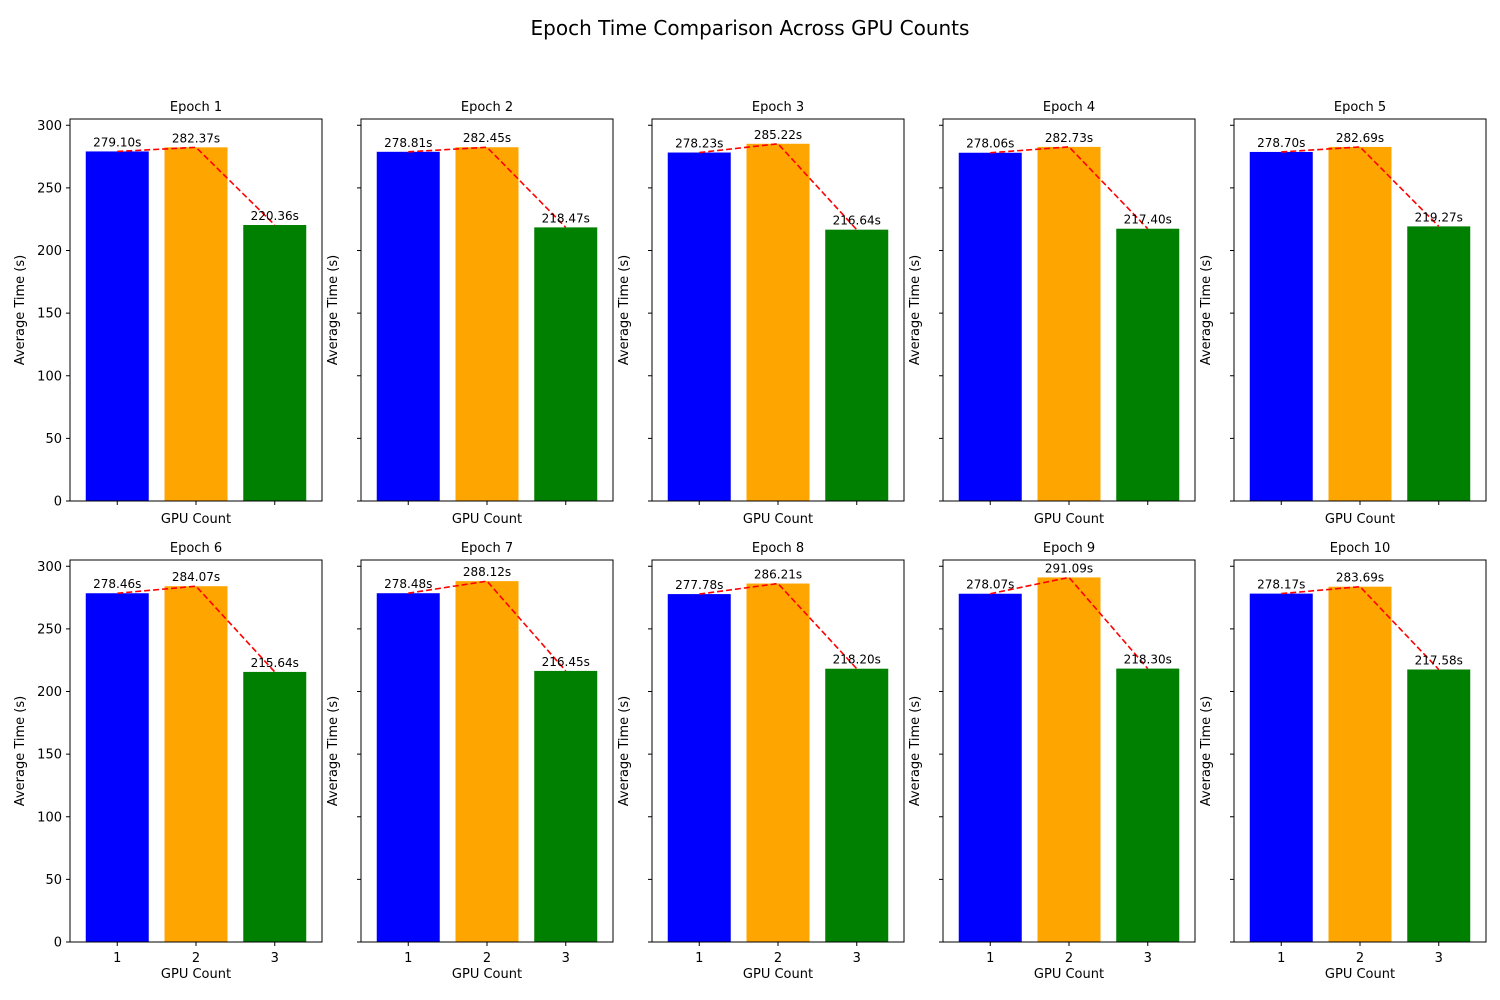 The height and width of the screenshot is (1000, 1500). I want to click on value-label: 217.58s, so click(1439, 660).